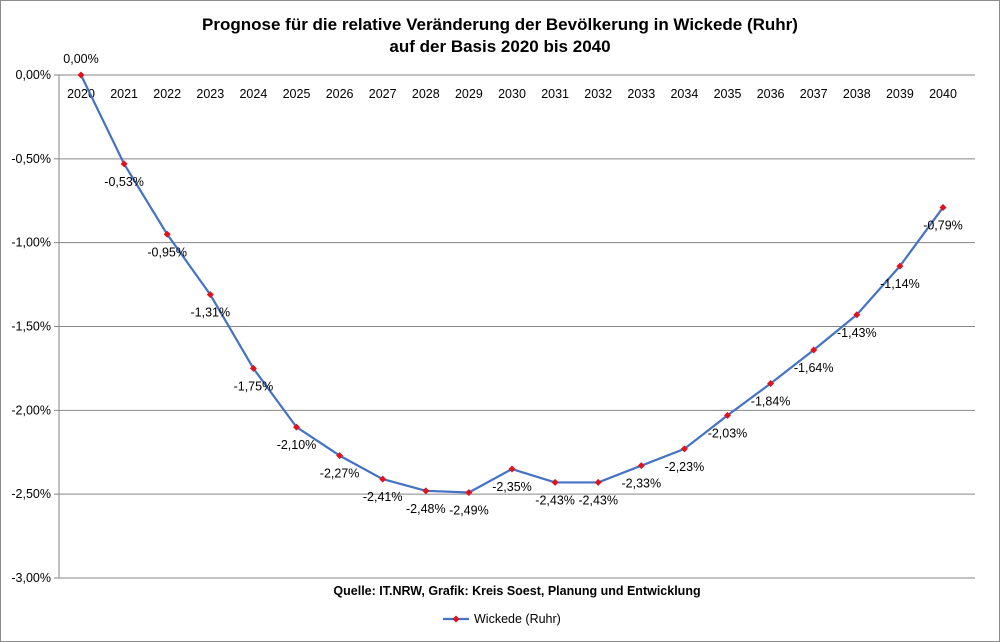 The image size is (1000, 642). What do you see at coordinates (517, 619) in the screenshot?
I see `legend-label: Wickede (Ruhr)` at bounding box center [517, 619].